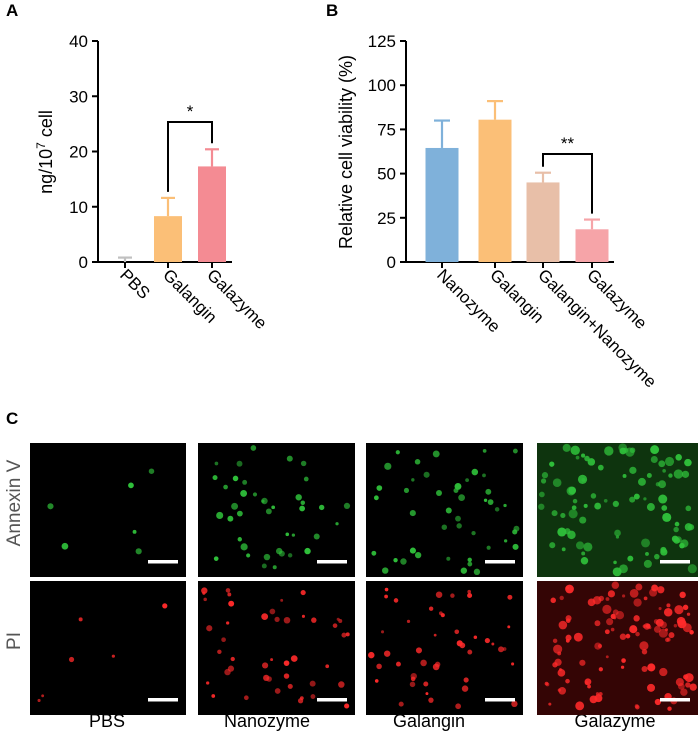  What do you see at coordinates (78, 207) in the screenshot?
I see `chart-a-ytick-label-1: 10` at bounding box center [78, 207].